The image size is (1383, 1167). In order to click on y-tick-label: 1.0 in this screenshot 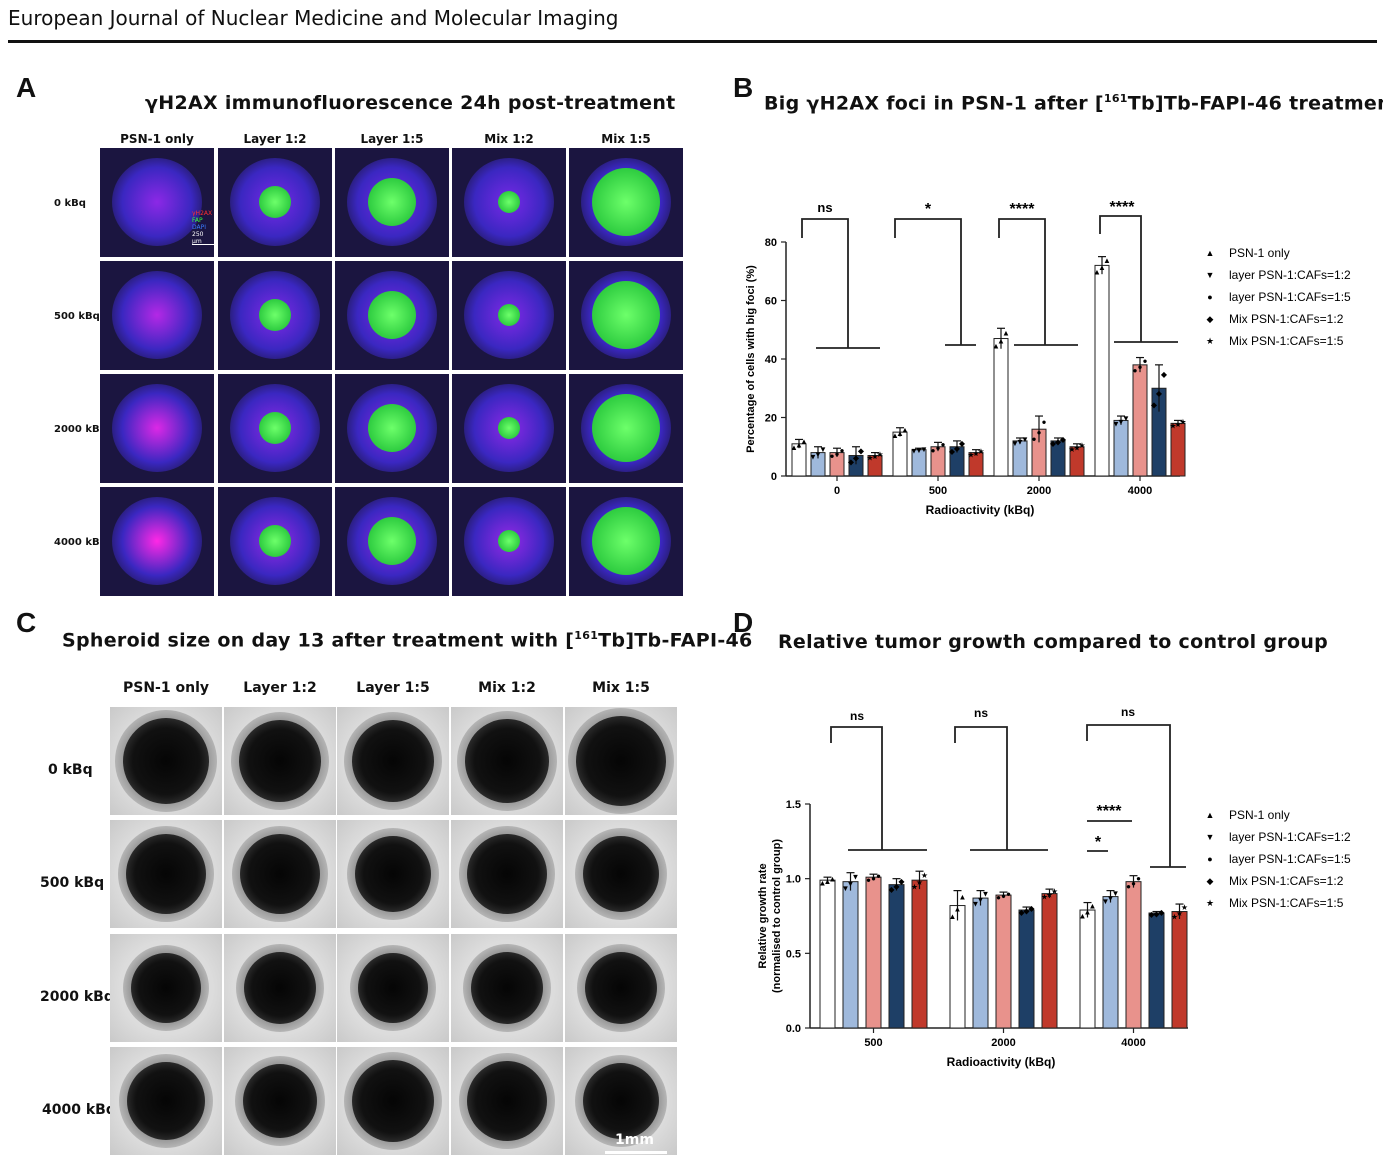, I will do `click(793, 880)`.